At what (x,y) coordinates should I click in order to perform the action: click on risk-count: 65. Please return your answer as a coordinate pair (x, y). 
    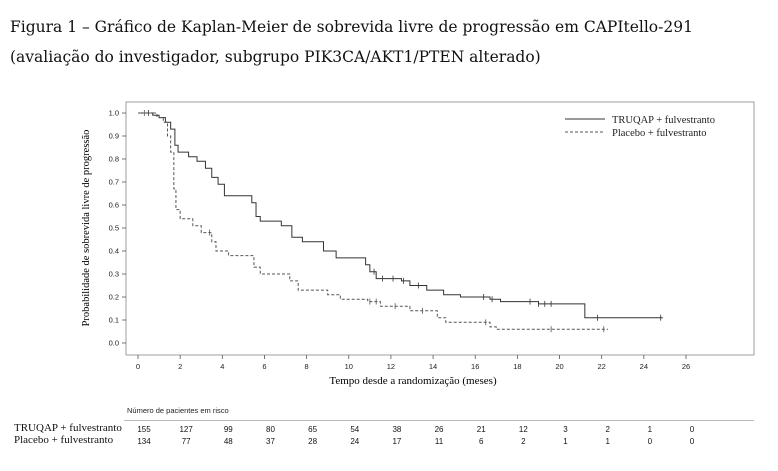
    Looking at the image, I should click on (313, 429).